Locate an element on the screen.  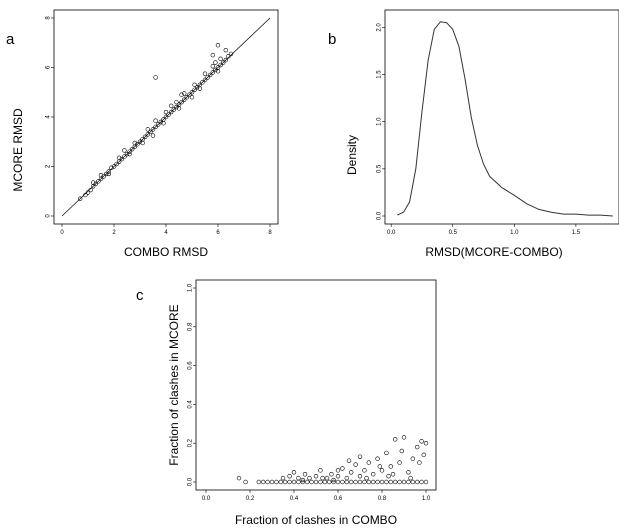
y-tick-label: 0.0 is located at coordinates (380, 215).